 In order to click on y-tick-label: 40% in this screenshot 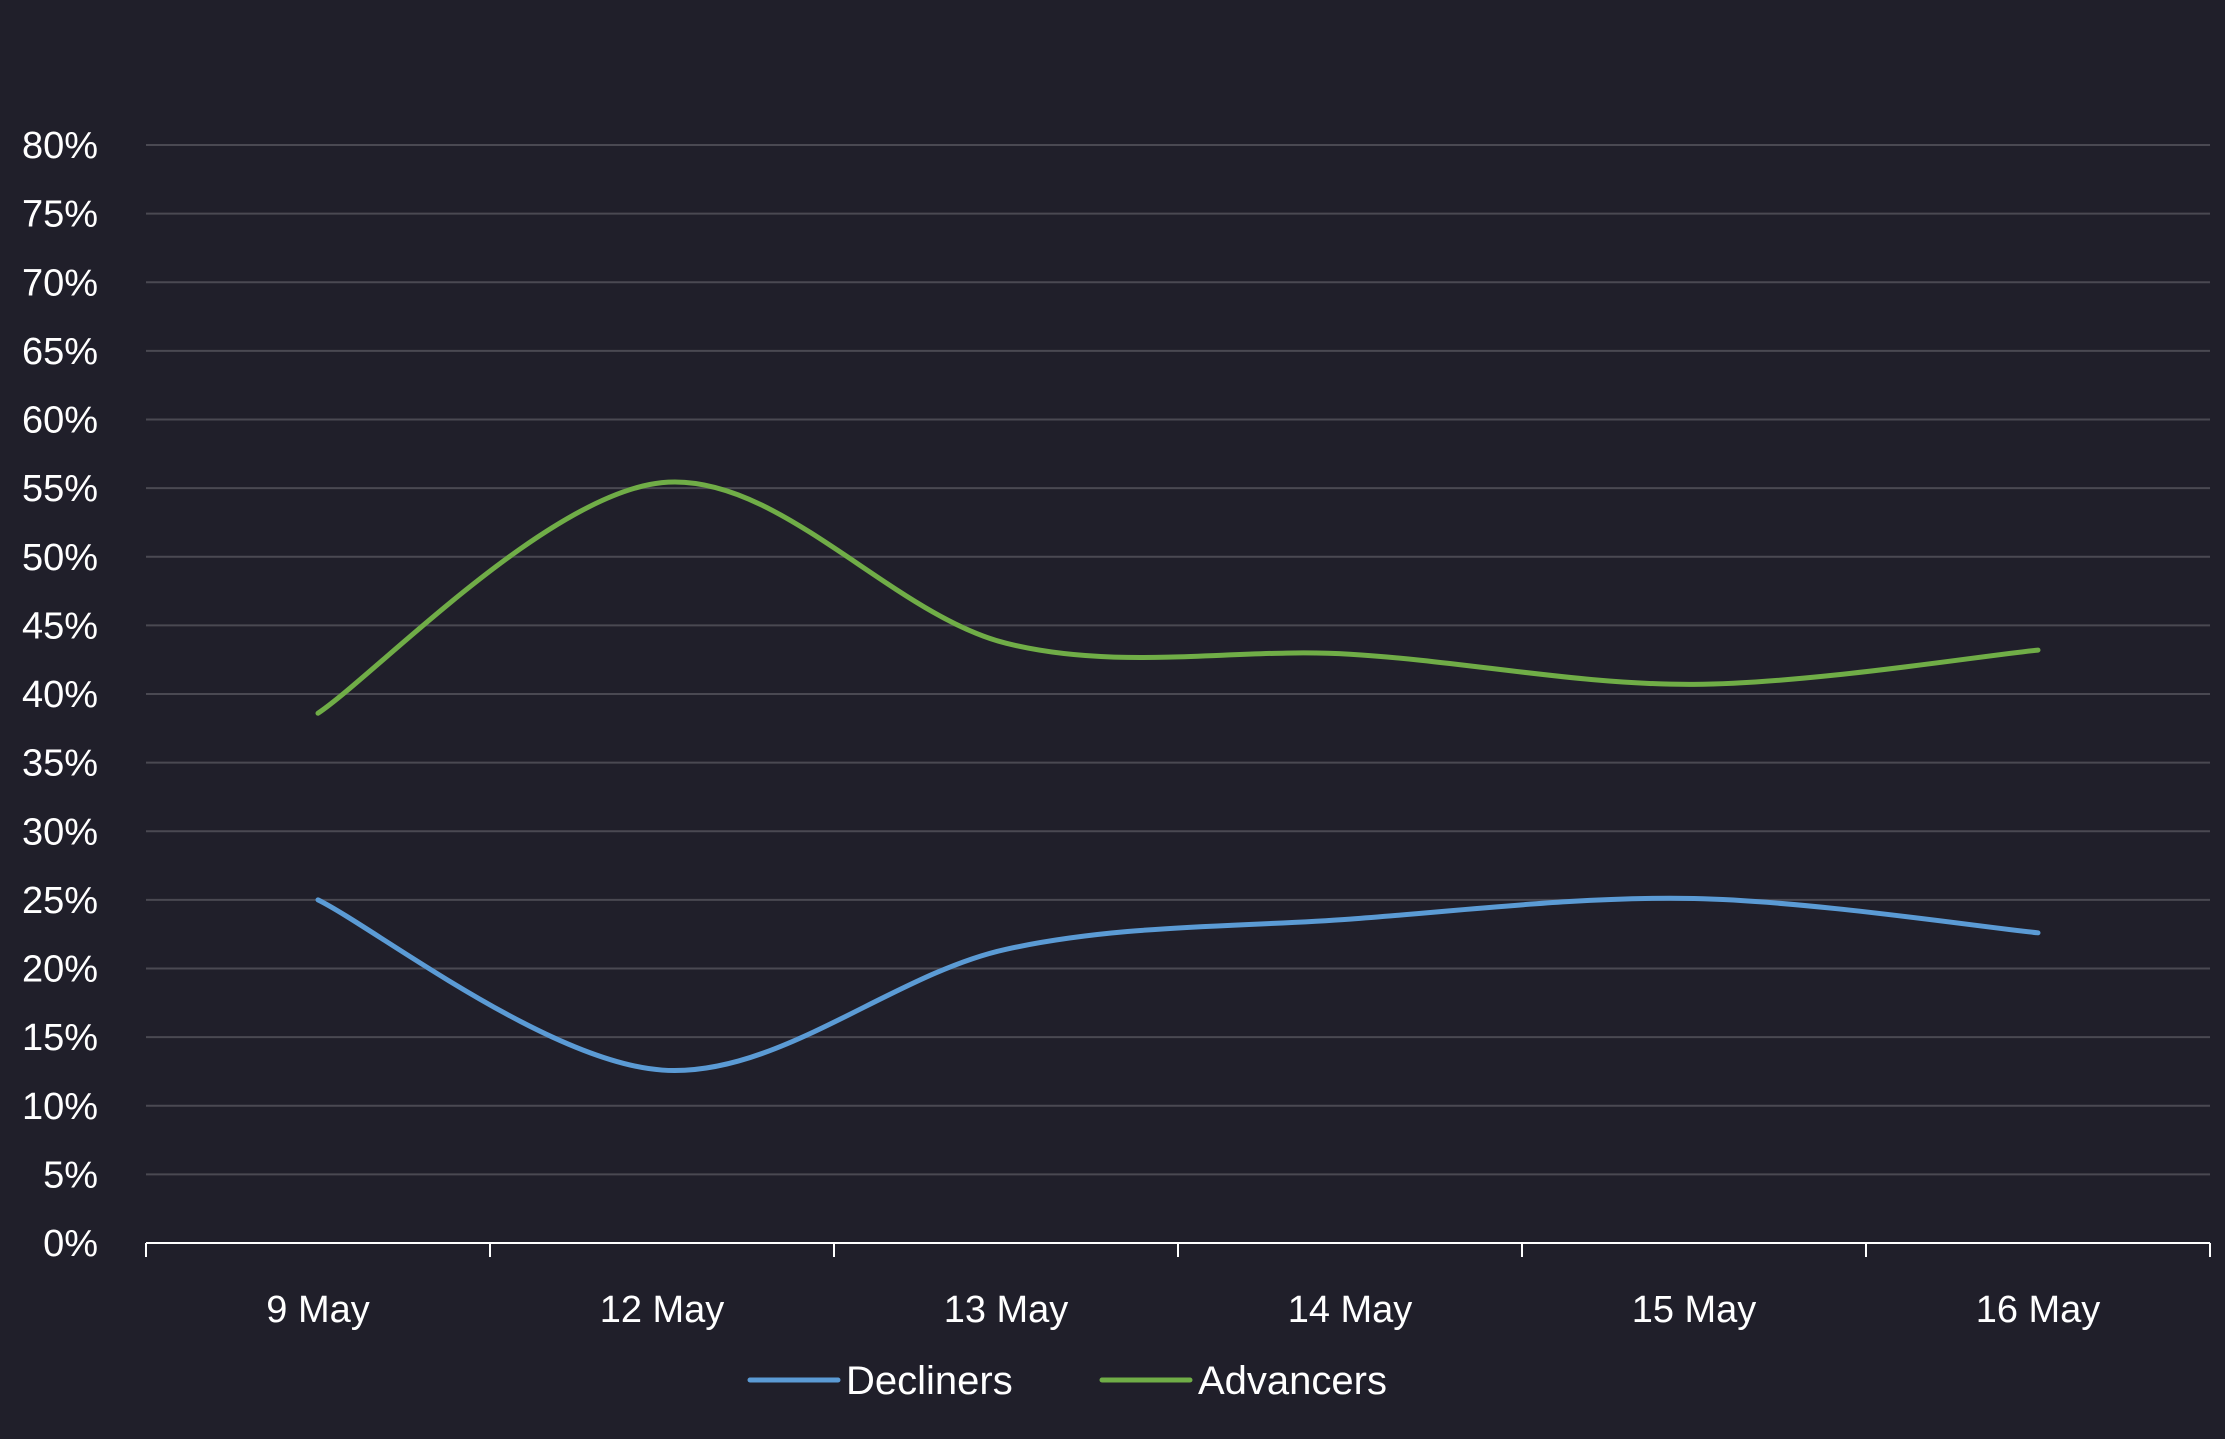, I will do `click(60, 695)`.